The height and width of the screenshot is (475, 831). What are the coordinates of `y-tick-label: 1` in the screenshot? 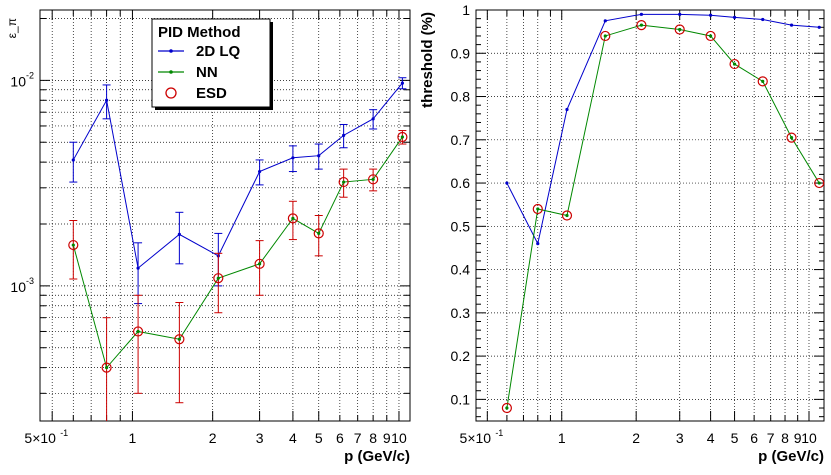 It's located at (466, 10).